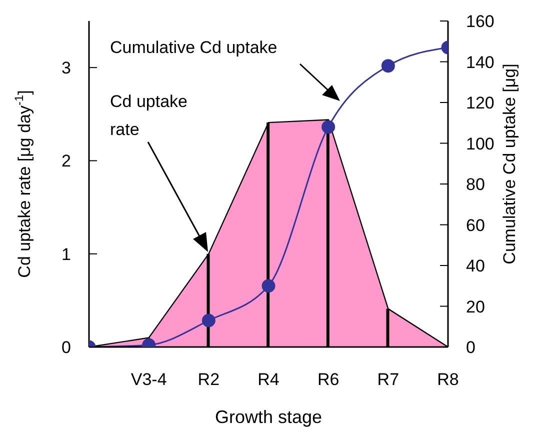 Image resolution: width=537 pixels, height=427 pixels. I want to click on x-tick-label: R4, so click(269, 380).